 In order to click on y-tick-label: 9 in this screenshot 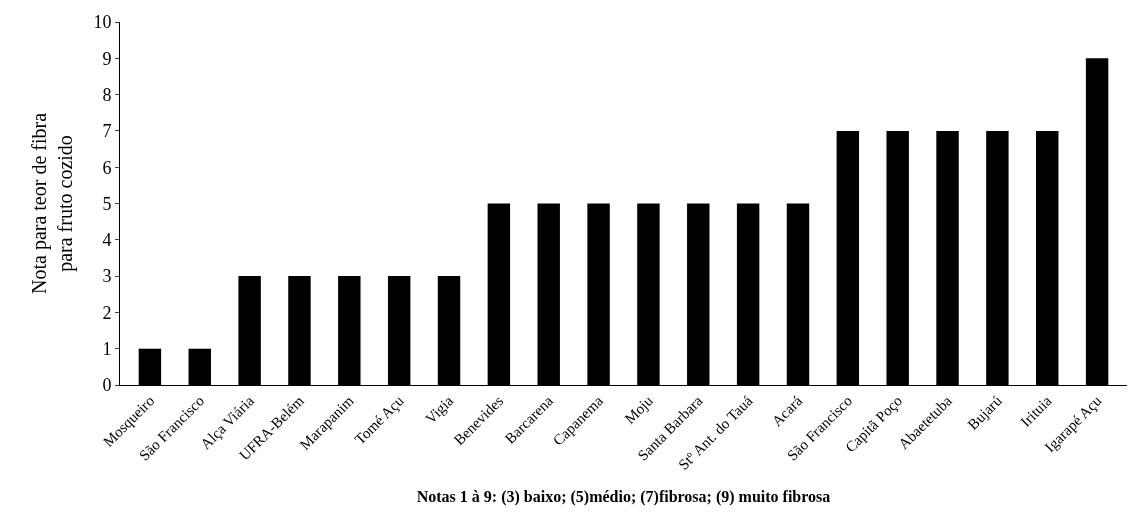, I will do `click(107, 58)`.